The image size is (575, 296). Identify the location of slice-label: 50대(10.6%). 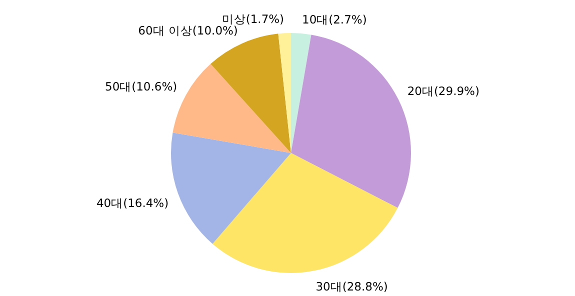
(141, 86).